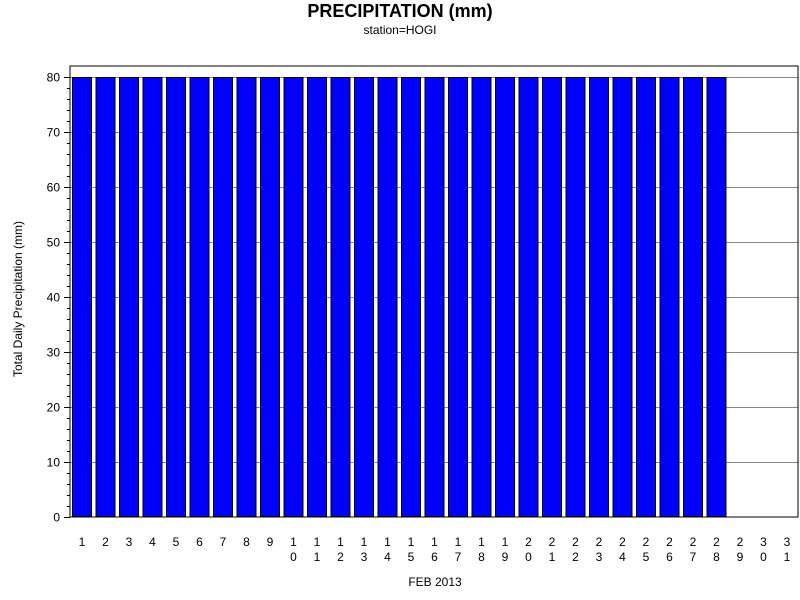  What do you see at coordinates (152, 542) in the screenshot?
I see `x-tick-label: 4` at bounding box center [152, 542].